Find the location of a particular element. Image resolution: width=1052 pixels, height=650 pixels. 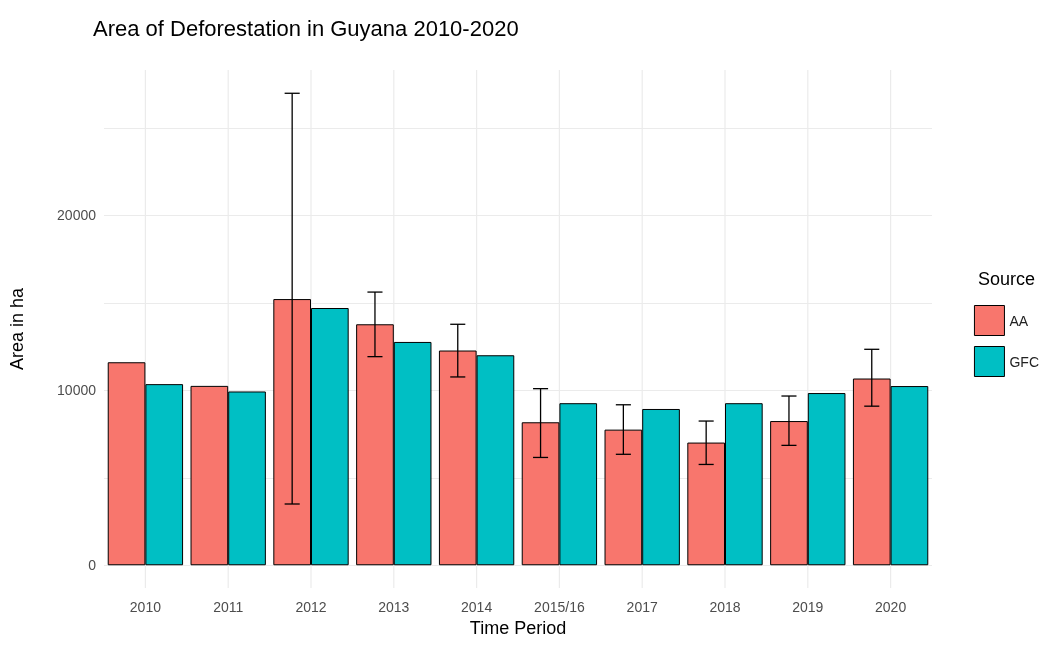

legend-label: AA is located at coordinates (1019, 320).